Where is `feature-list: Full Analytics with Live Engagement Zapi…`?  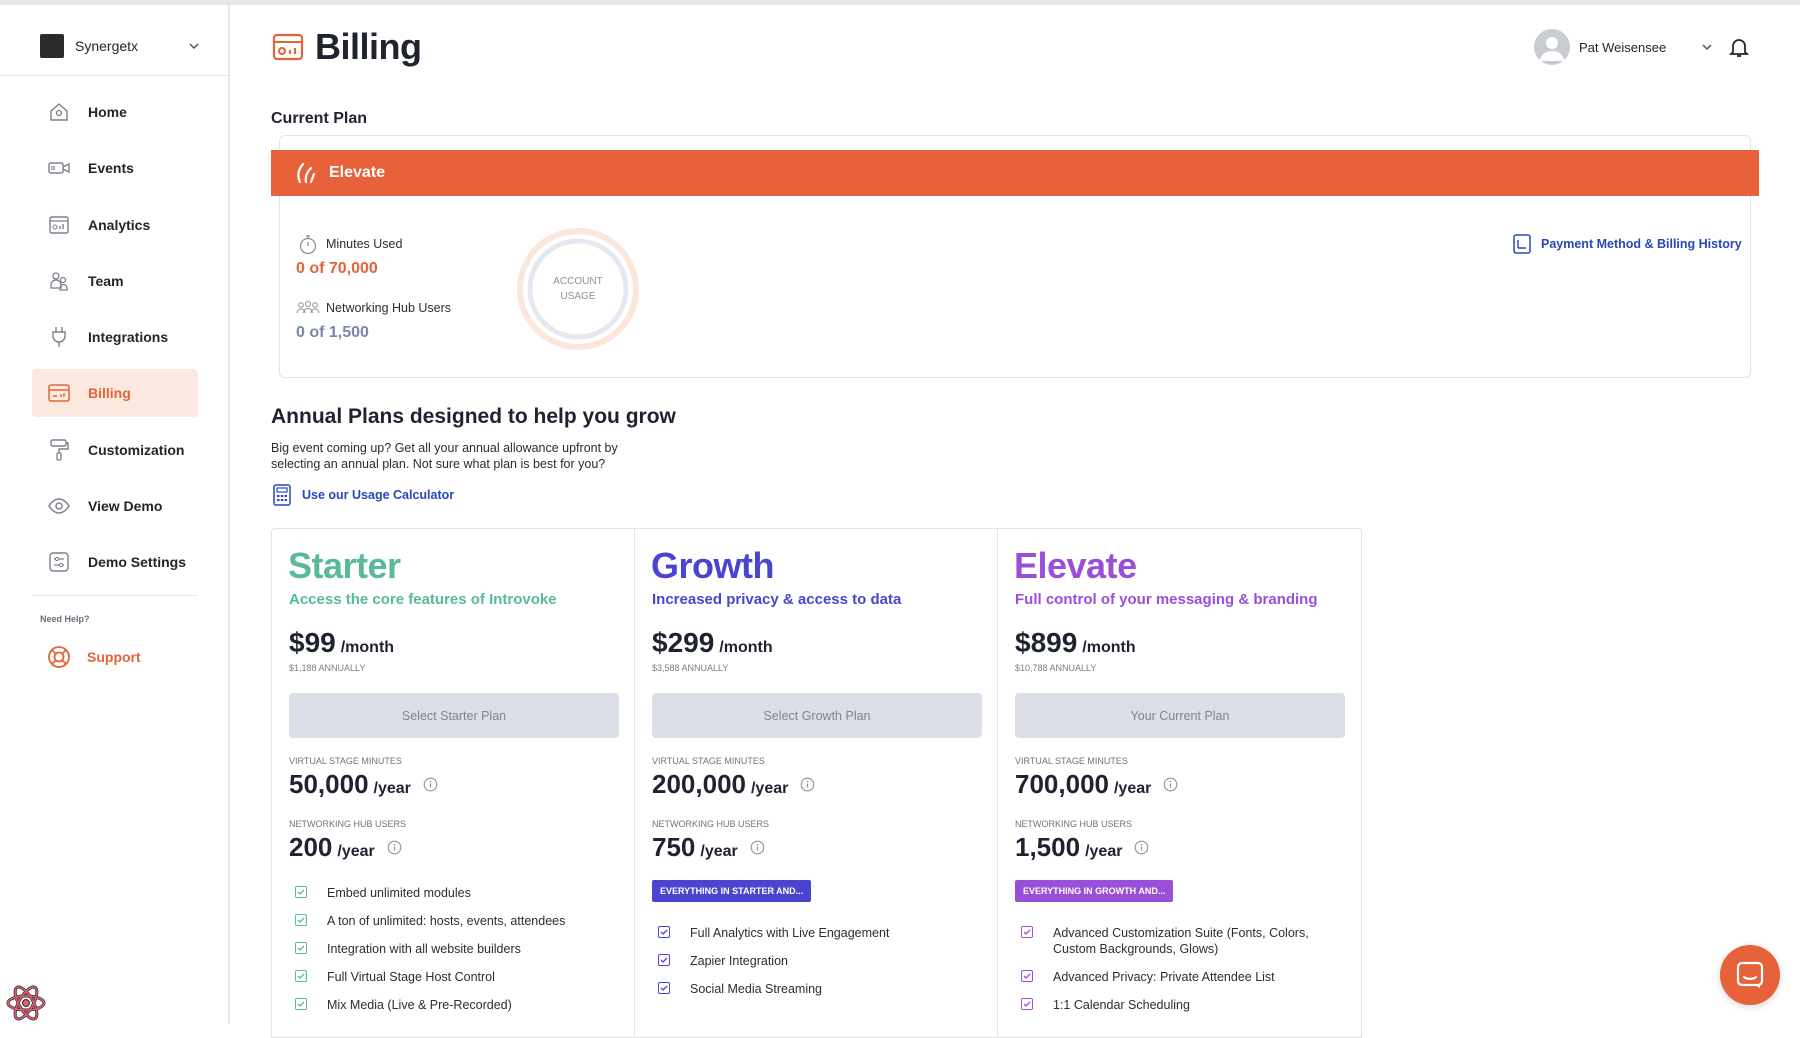 feature-list: Full Analytics with Live Engagement Zapi… is located at coordinates (773, 967).